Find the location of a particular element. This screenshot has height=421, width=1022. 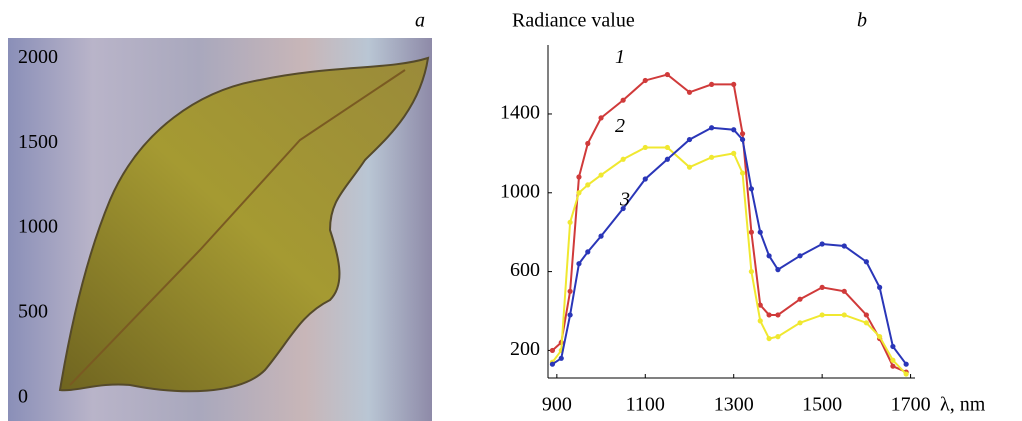

x-tick-label: 1300 is located at coordinates (734, 405).